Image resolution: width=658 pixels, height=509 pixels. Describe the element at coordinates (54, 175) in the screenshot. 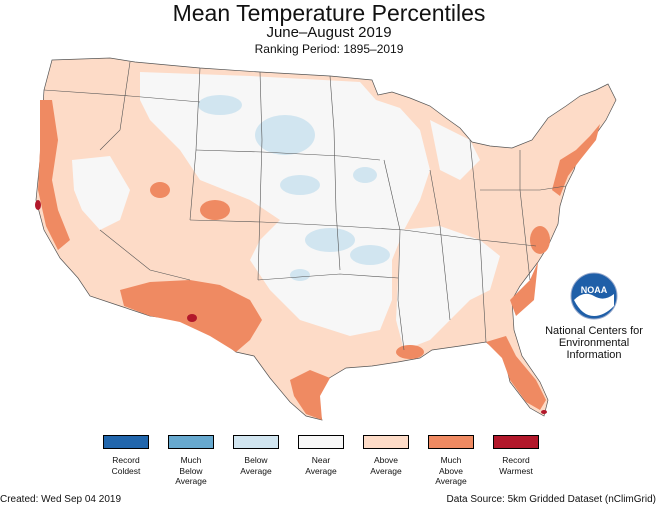

I see `region-much-above-average-pacific-coast` at that location.